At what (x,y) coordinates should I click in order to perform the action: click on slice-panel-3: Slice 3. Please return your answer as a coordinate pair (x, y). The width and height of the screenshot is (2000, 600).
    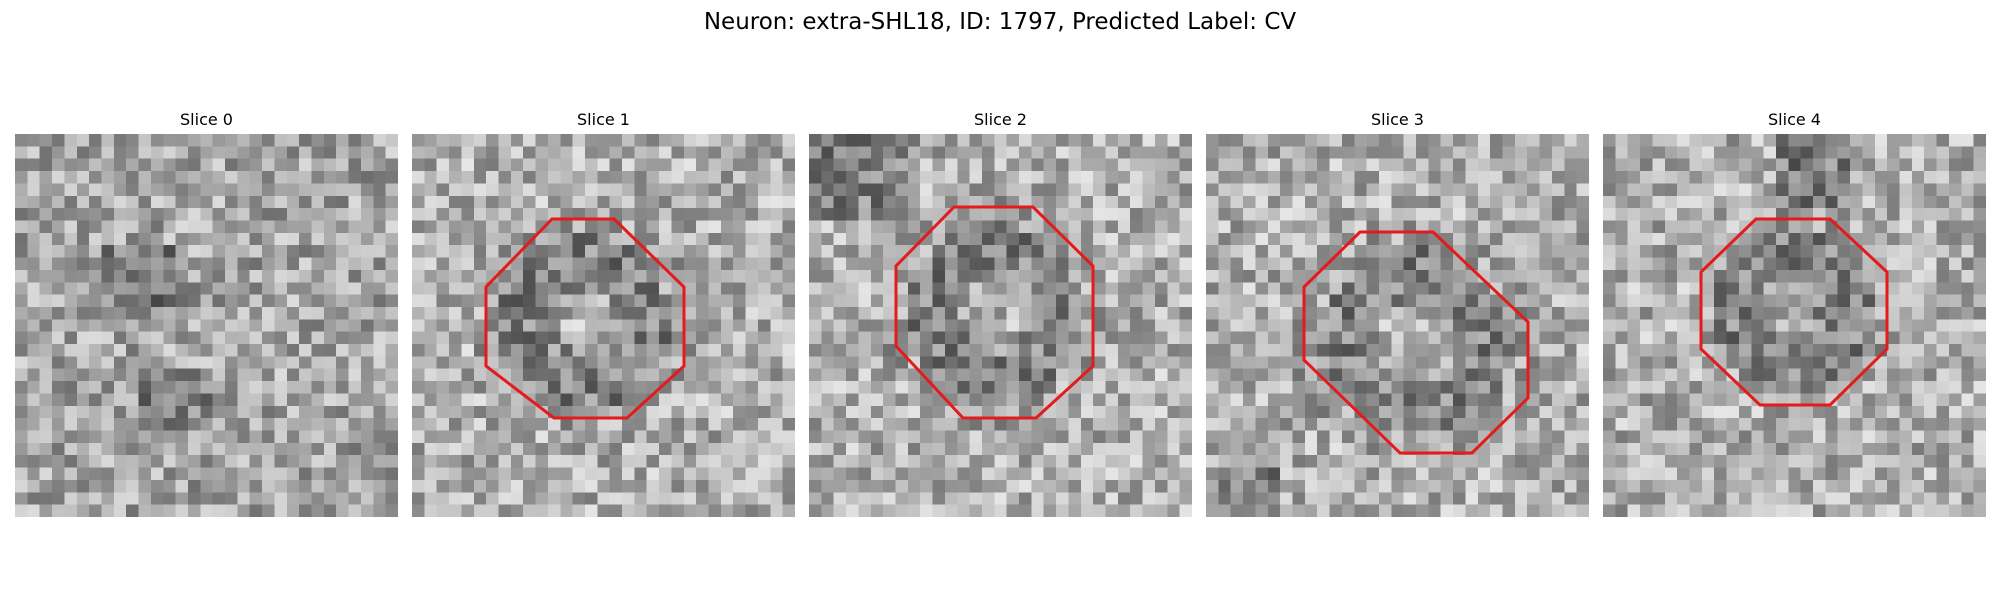
    Looking at the image, I should click on (1397, 315).